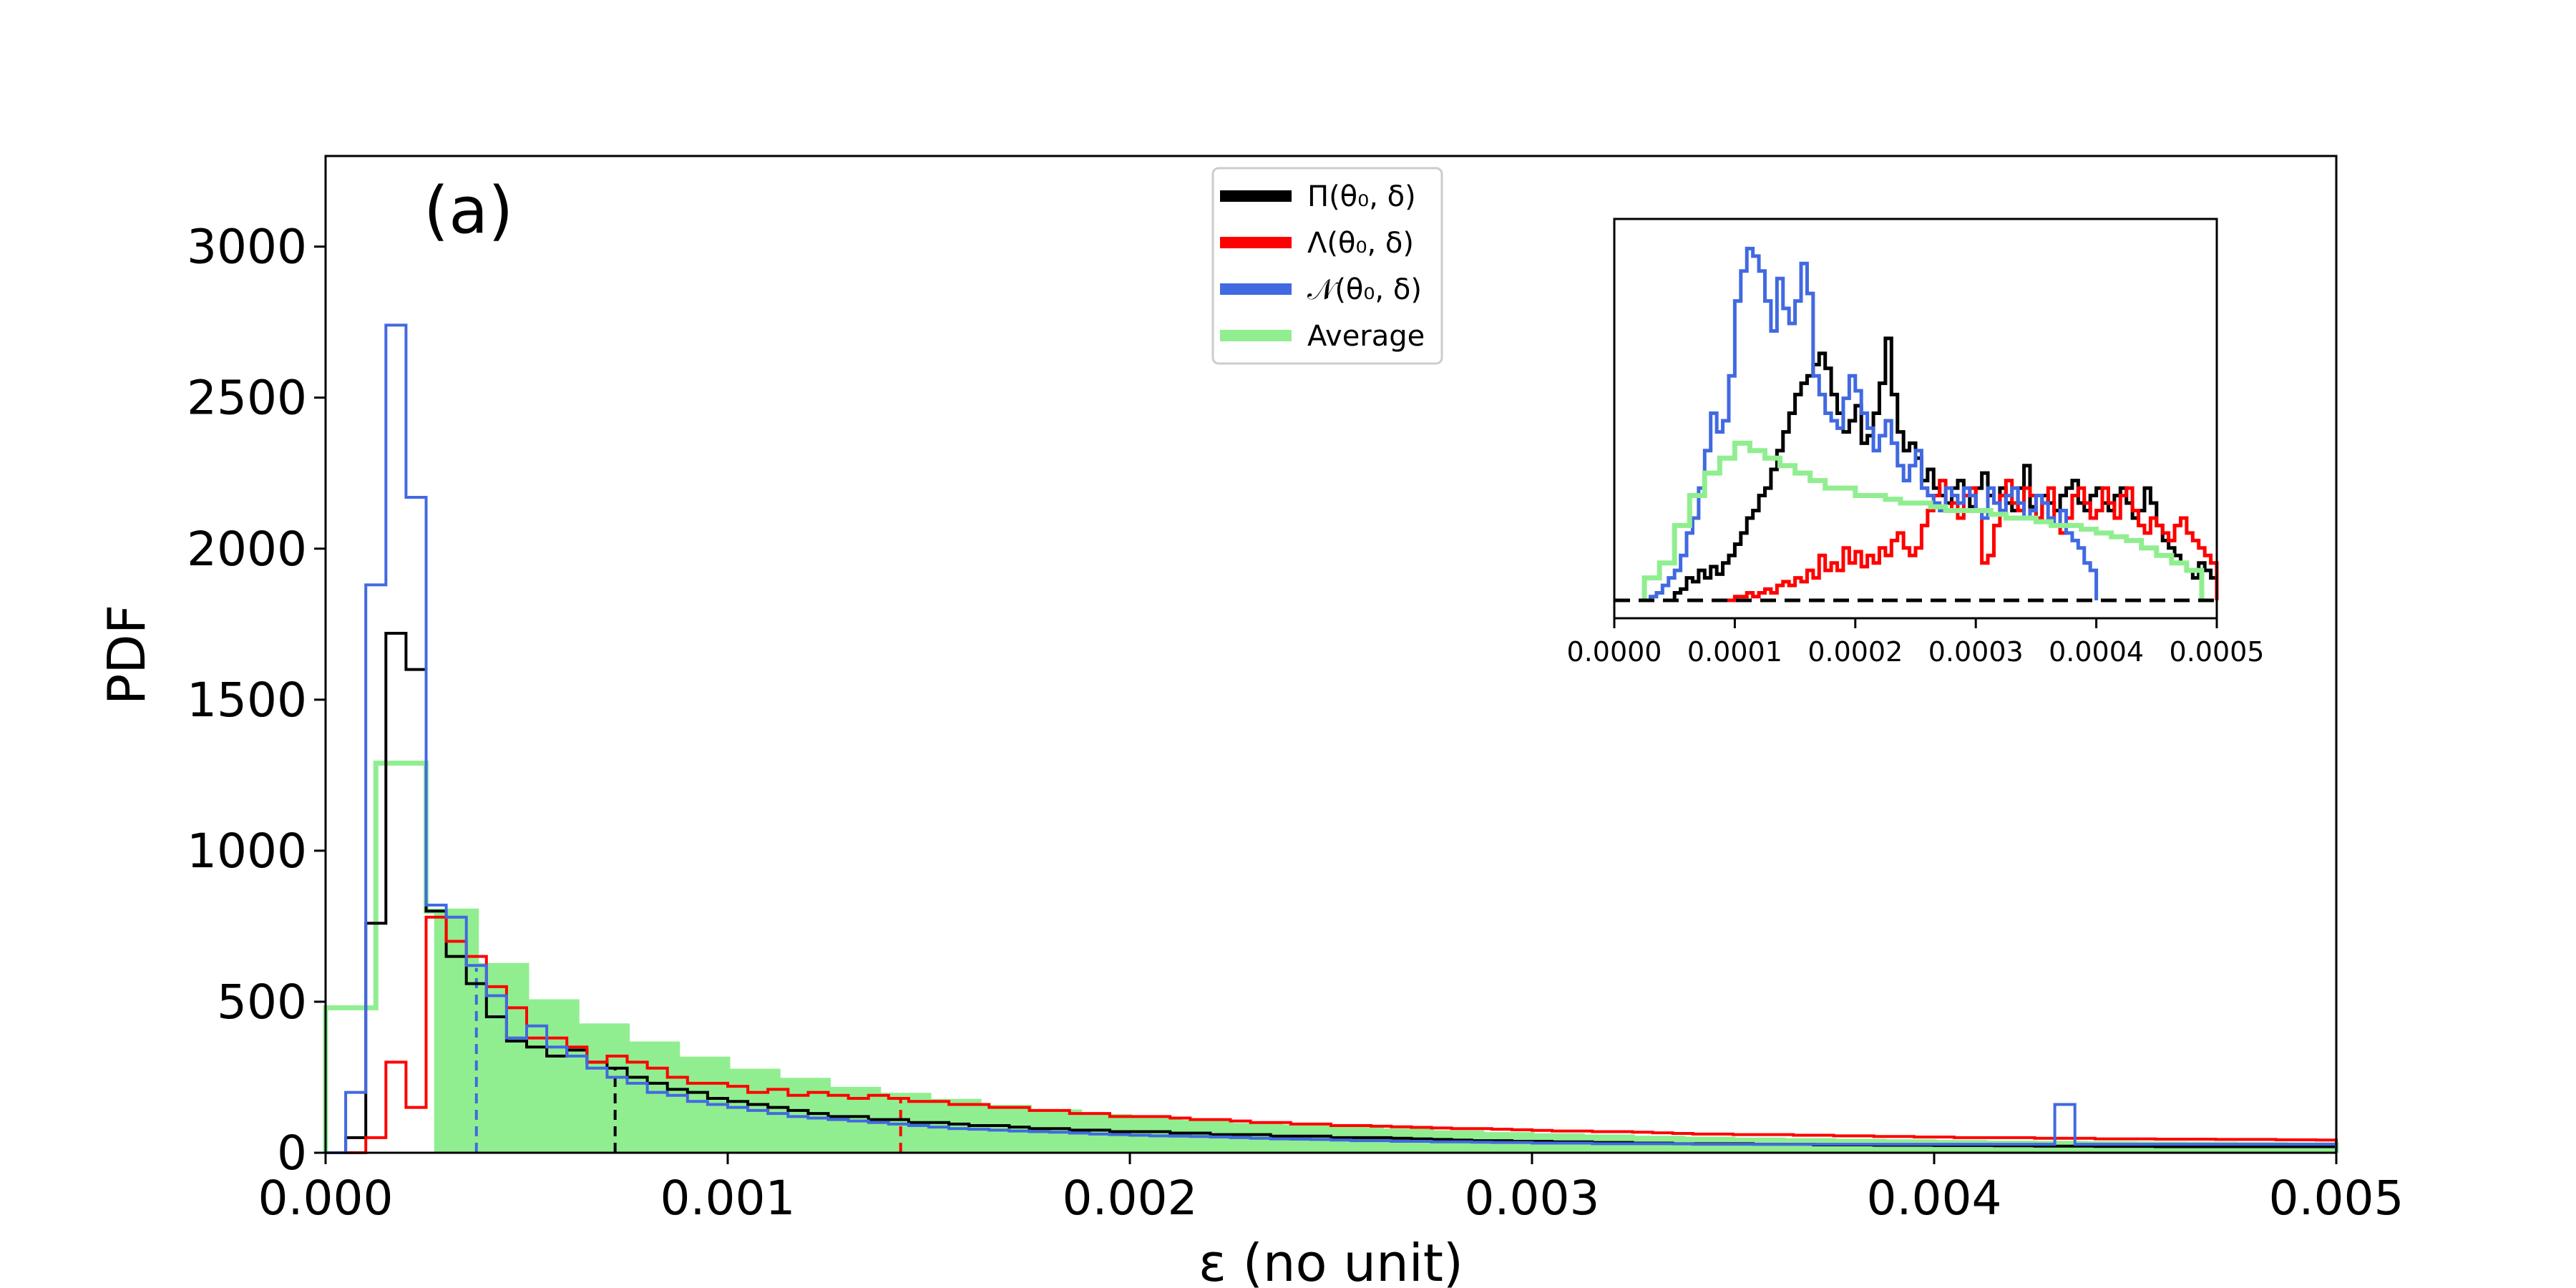  I want to click on inset-x-tick-label: 0.0004, so click(2096, 652).